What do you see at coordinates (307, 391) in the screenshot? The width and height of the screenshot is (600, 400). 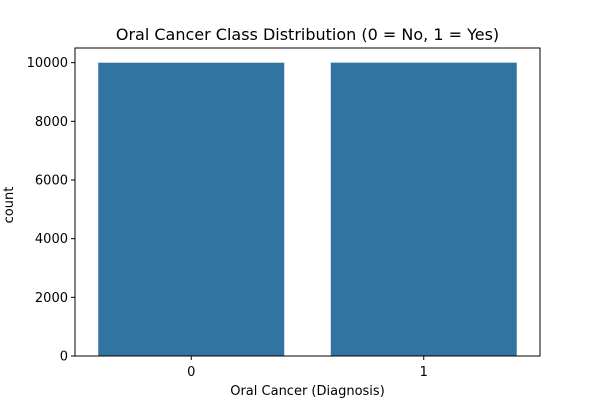 I see `x-axis-label: Oral Cancer (Diagnosis)` at bounding box center [307, 391].